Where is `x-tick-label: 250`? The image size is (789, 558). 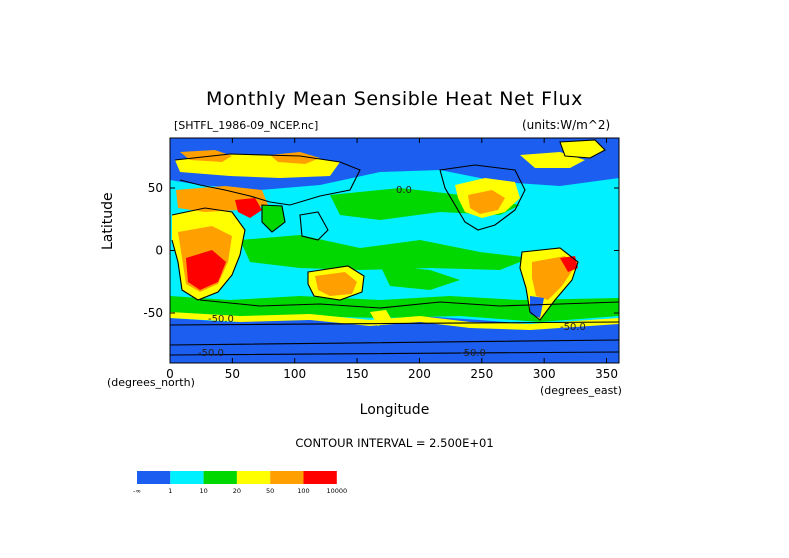
x-tick-label: 250 is located at coordinates (481, 374).